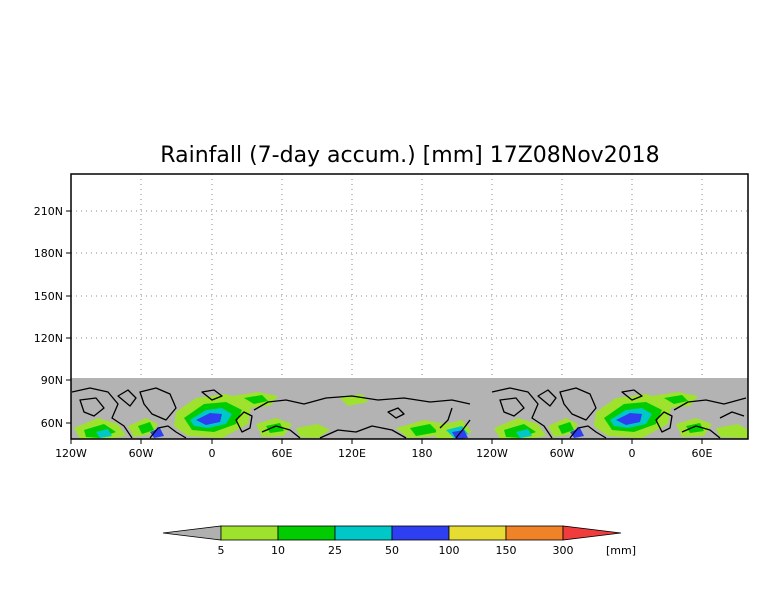 The width and height of the screenshot is (784, 612). Describe the element at coordinates (52, 380) in the screenshot. I see `lat-tick-label: 90N` at that location.